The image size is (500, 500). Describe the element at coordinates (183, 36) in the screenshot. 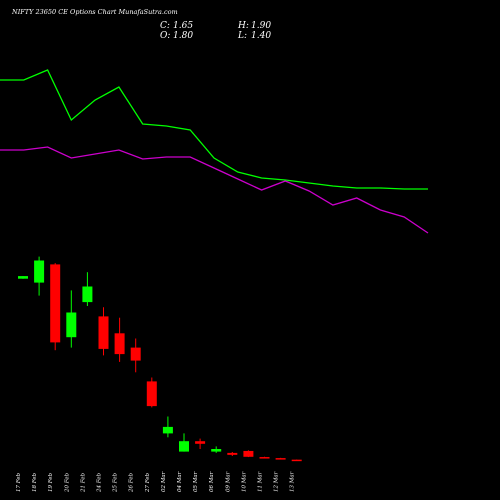

I see `header-value: 1.80` at that location.